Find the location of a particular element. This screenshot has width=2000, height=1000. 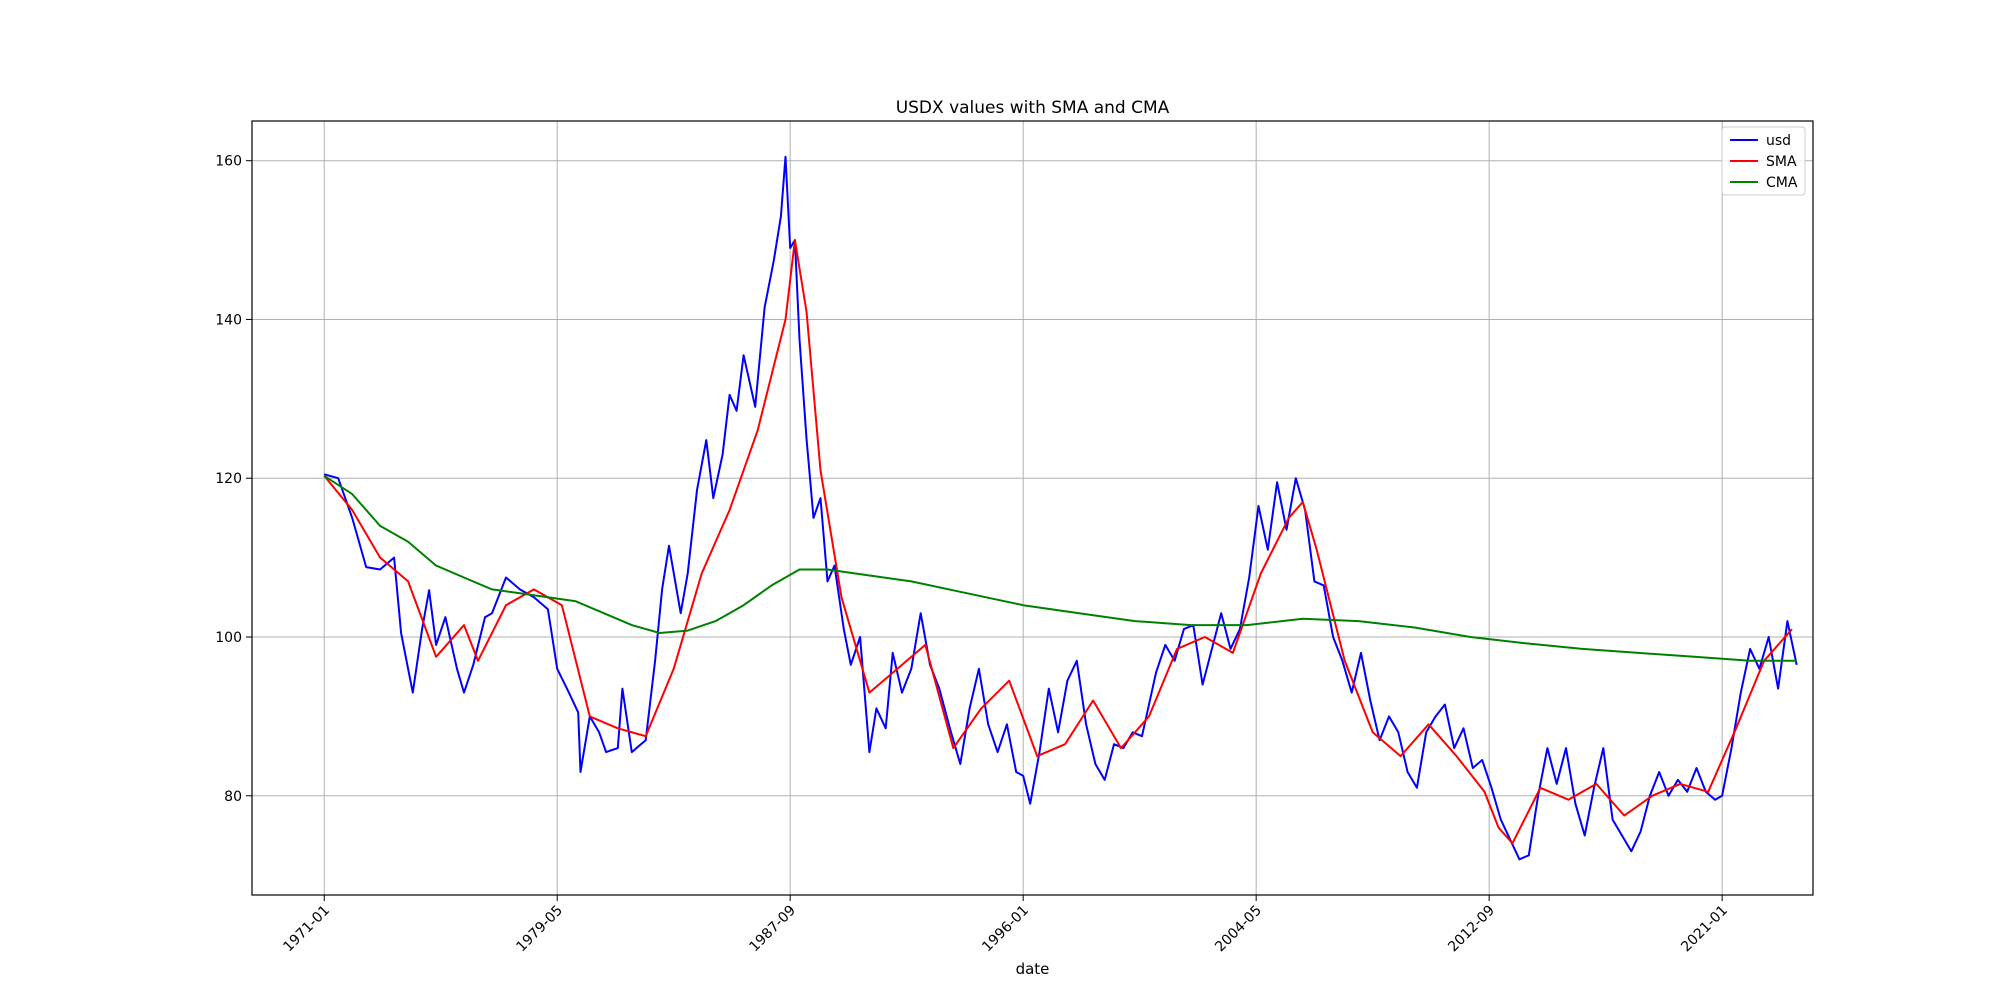

y-tick-label: 160 is located at coordinates (228, 162).